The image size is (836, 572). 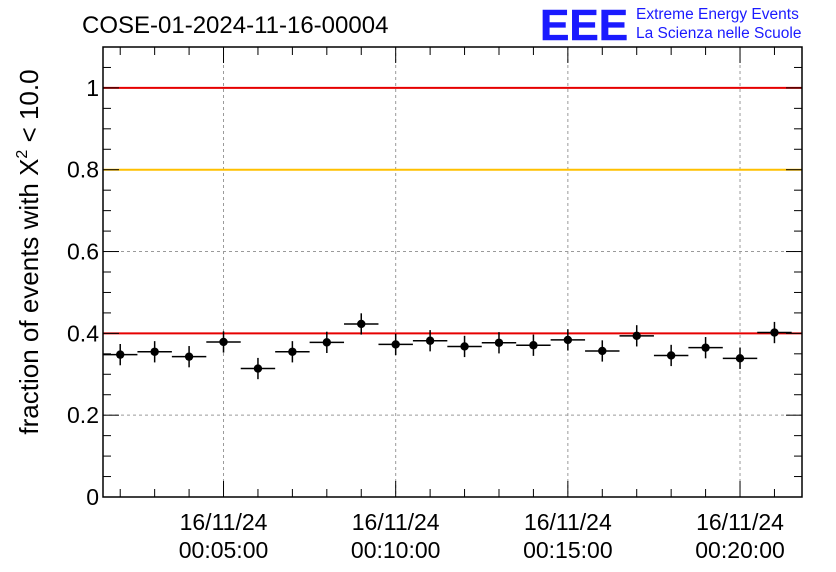 I want to click on chart-title: COSE-01-2024-11-16-00004, so click(x=235, y=25).